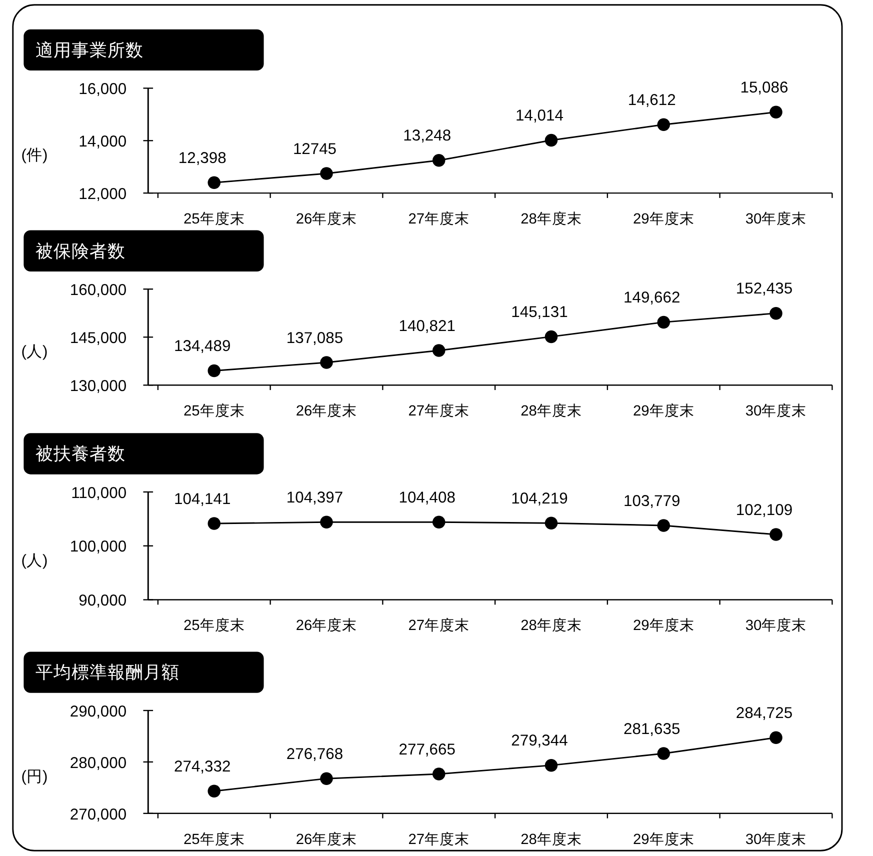 The width and height of the screenshot is (873, 856). I want to click on y-tick-label: 130,000, so click(98, 387).